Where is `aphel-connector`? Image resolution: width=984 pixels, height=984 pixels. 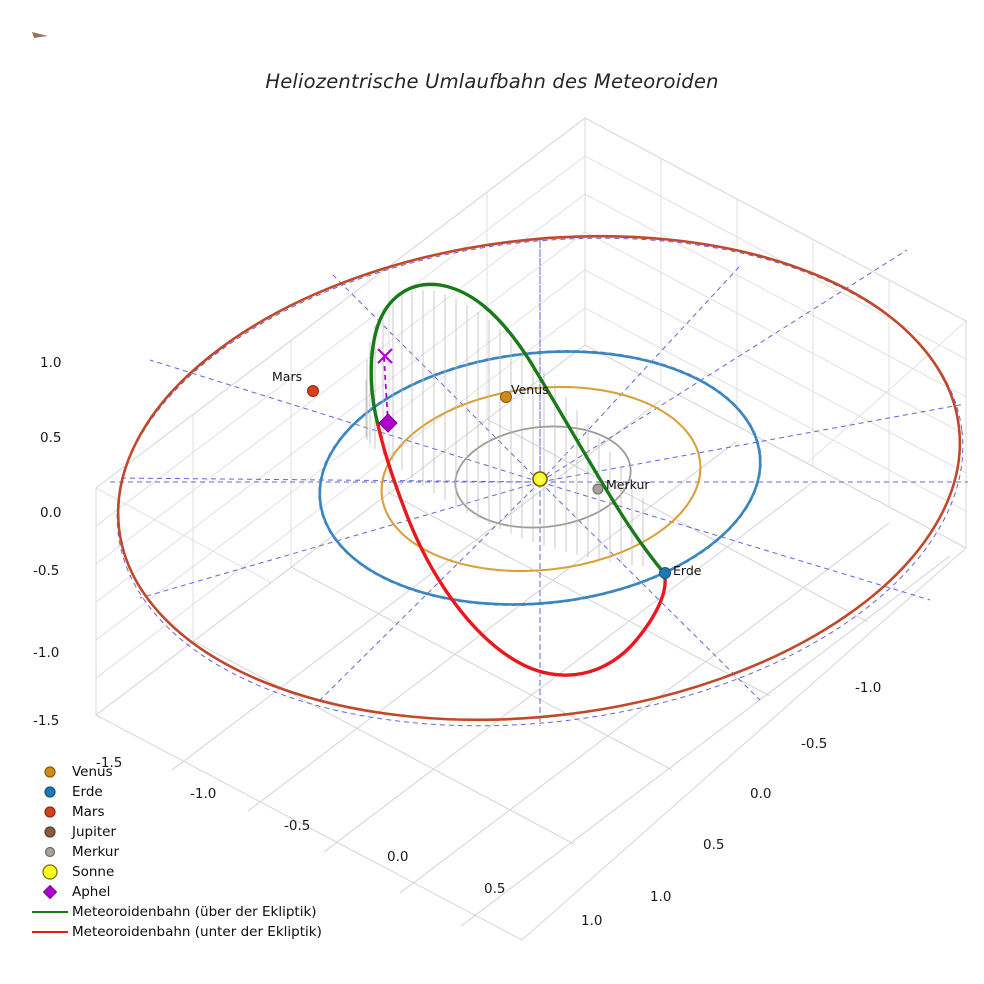
aphel-connector is located at coordinates (386, 390).